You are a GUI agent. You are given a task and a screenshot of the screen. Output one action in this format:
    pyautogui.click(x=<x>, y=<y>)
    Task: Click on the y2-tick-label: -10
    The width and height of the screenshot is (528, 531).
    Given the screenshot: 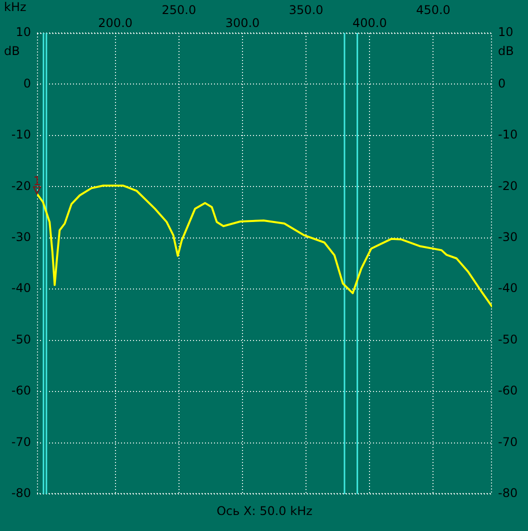 What is the action you would take?
    pyautogui.click(x=508, y=135)
    